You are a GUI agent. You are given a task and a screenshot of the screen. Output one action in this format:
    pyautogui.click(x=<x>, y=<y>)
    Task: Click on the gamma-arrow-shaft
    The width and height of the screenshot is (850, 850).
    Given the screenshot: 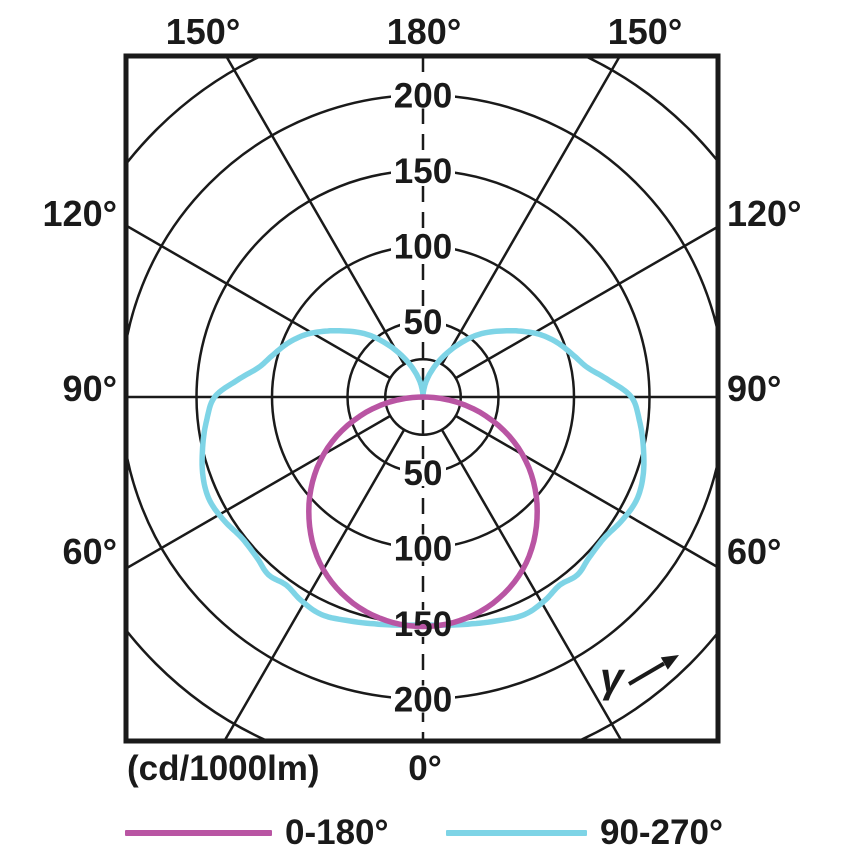 What is the action you would take?
    pyautogui.click(x=646, y=673)
    